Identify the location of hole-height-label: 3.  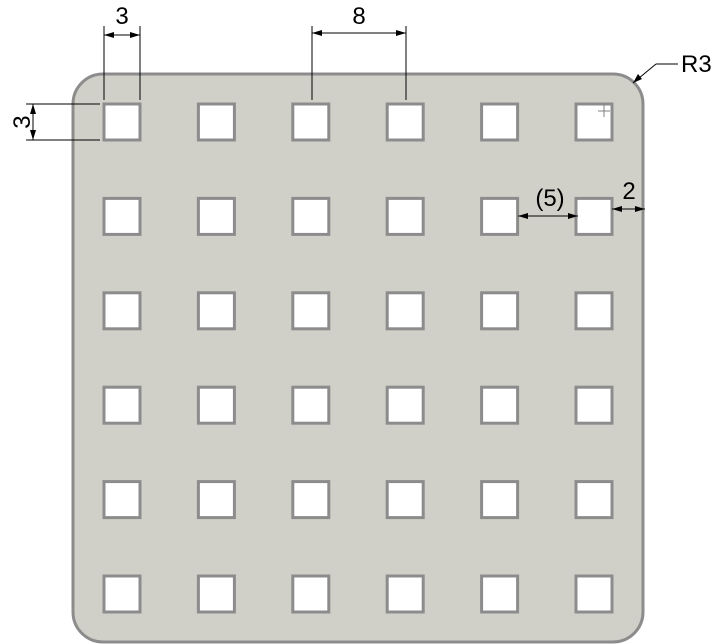
(22, 121).